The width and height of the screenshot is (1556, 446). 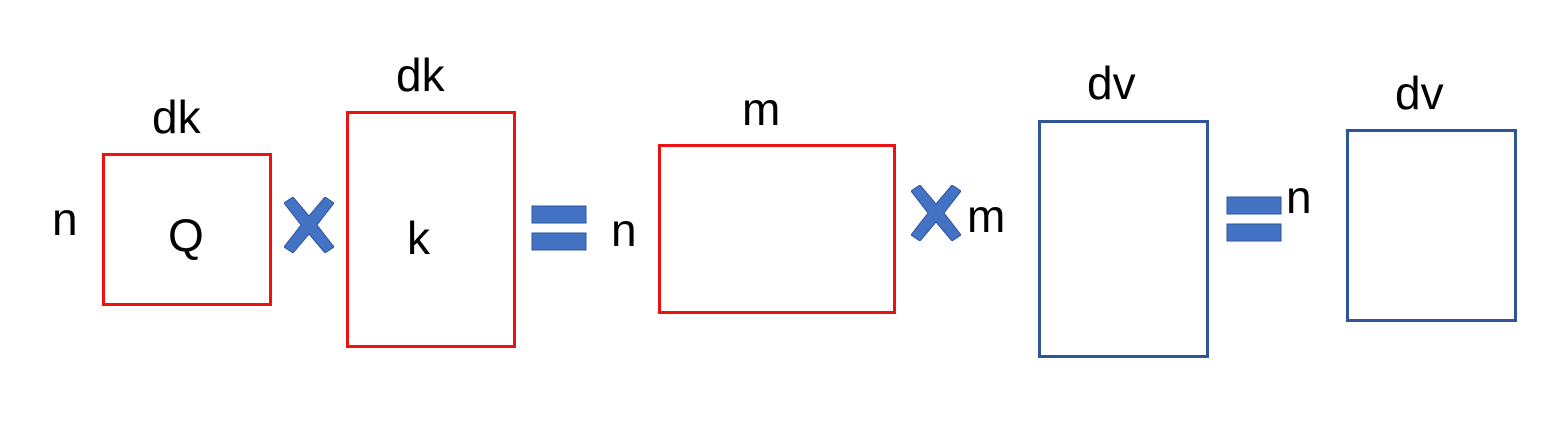 I want to click on scores-row-label: n, so click(x=624, y=230).